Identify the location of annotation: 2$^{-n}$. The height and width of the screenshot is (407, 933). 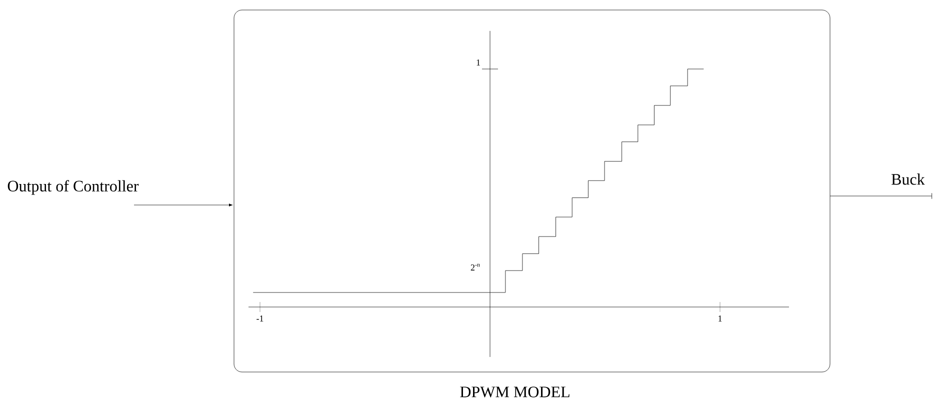
(475, 267).